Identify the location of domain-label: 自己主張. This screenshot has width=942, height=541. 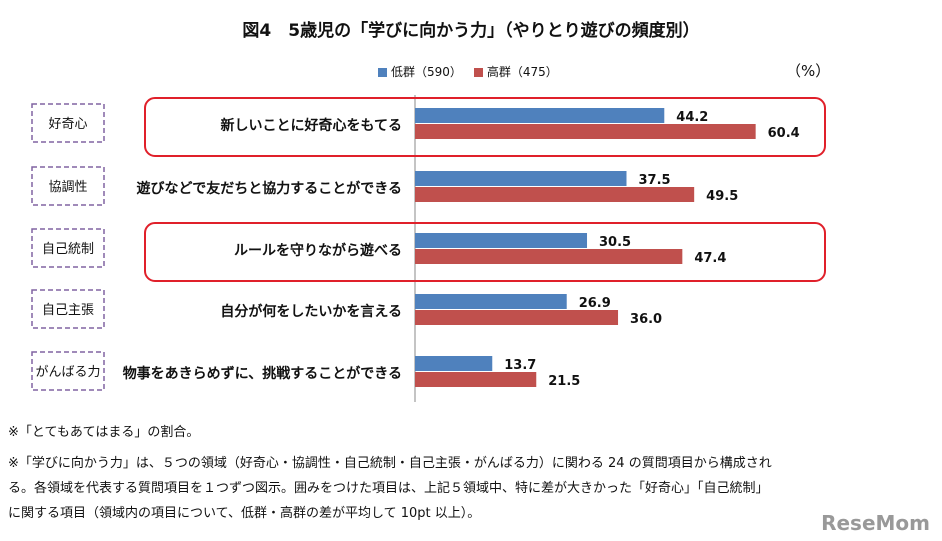
(68, 310).